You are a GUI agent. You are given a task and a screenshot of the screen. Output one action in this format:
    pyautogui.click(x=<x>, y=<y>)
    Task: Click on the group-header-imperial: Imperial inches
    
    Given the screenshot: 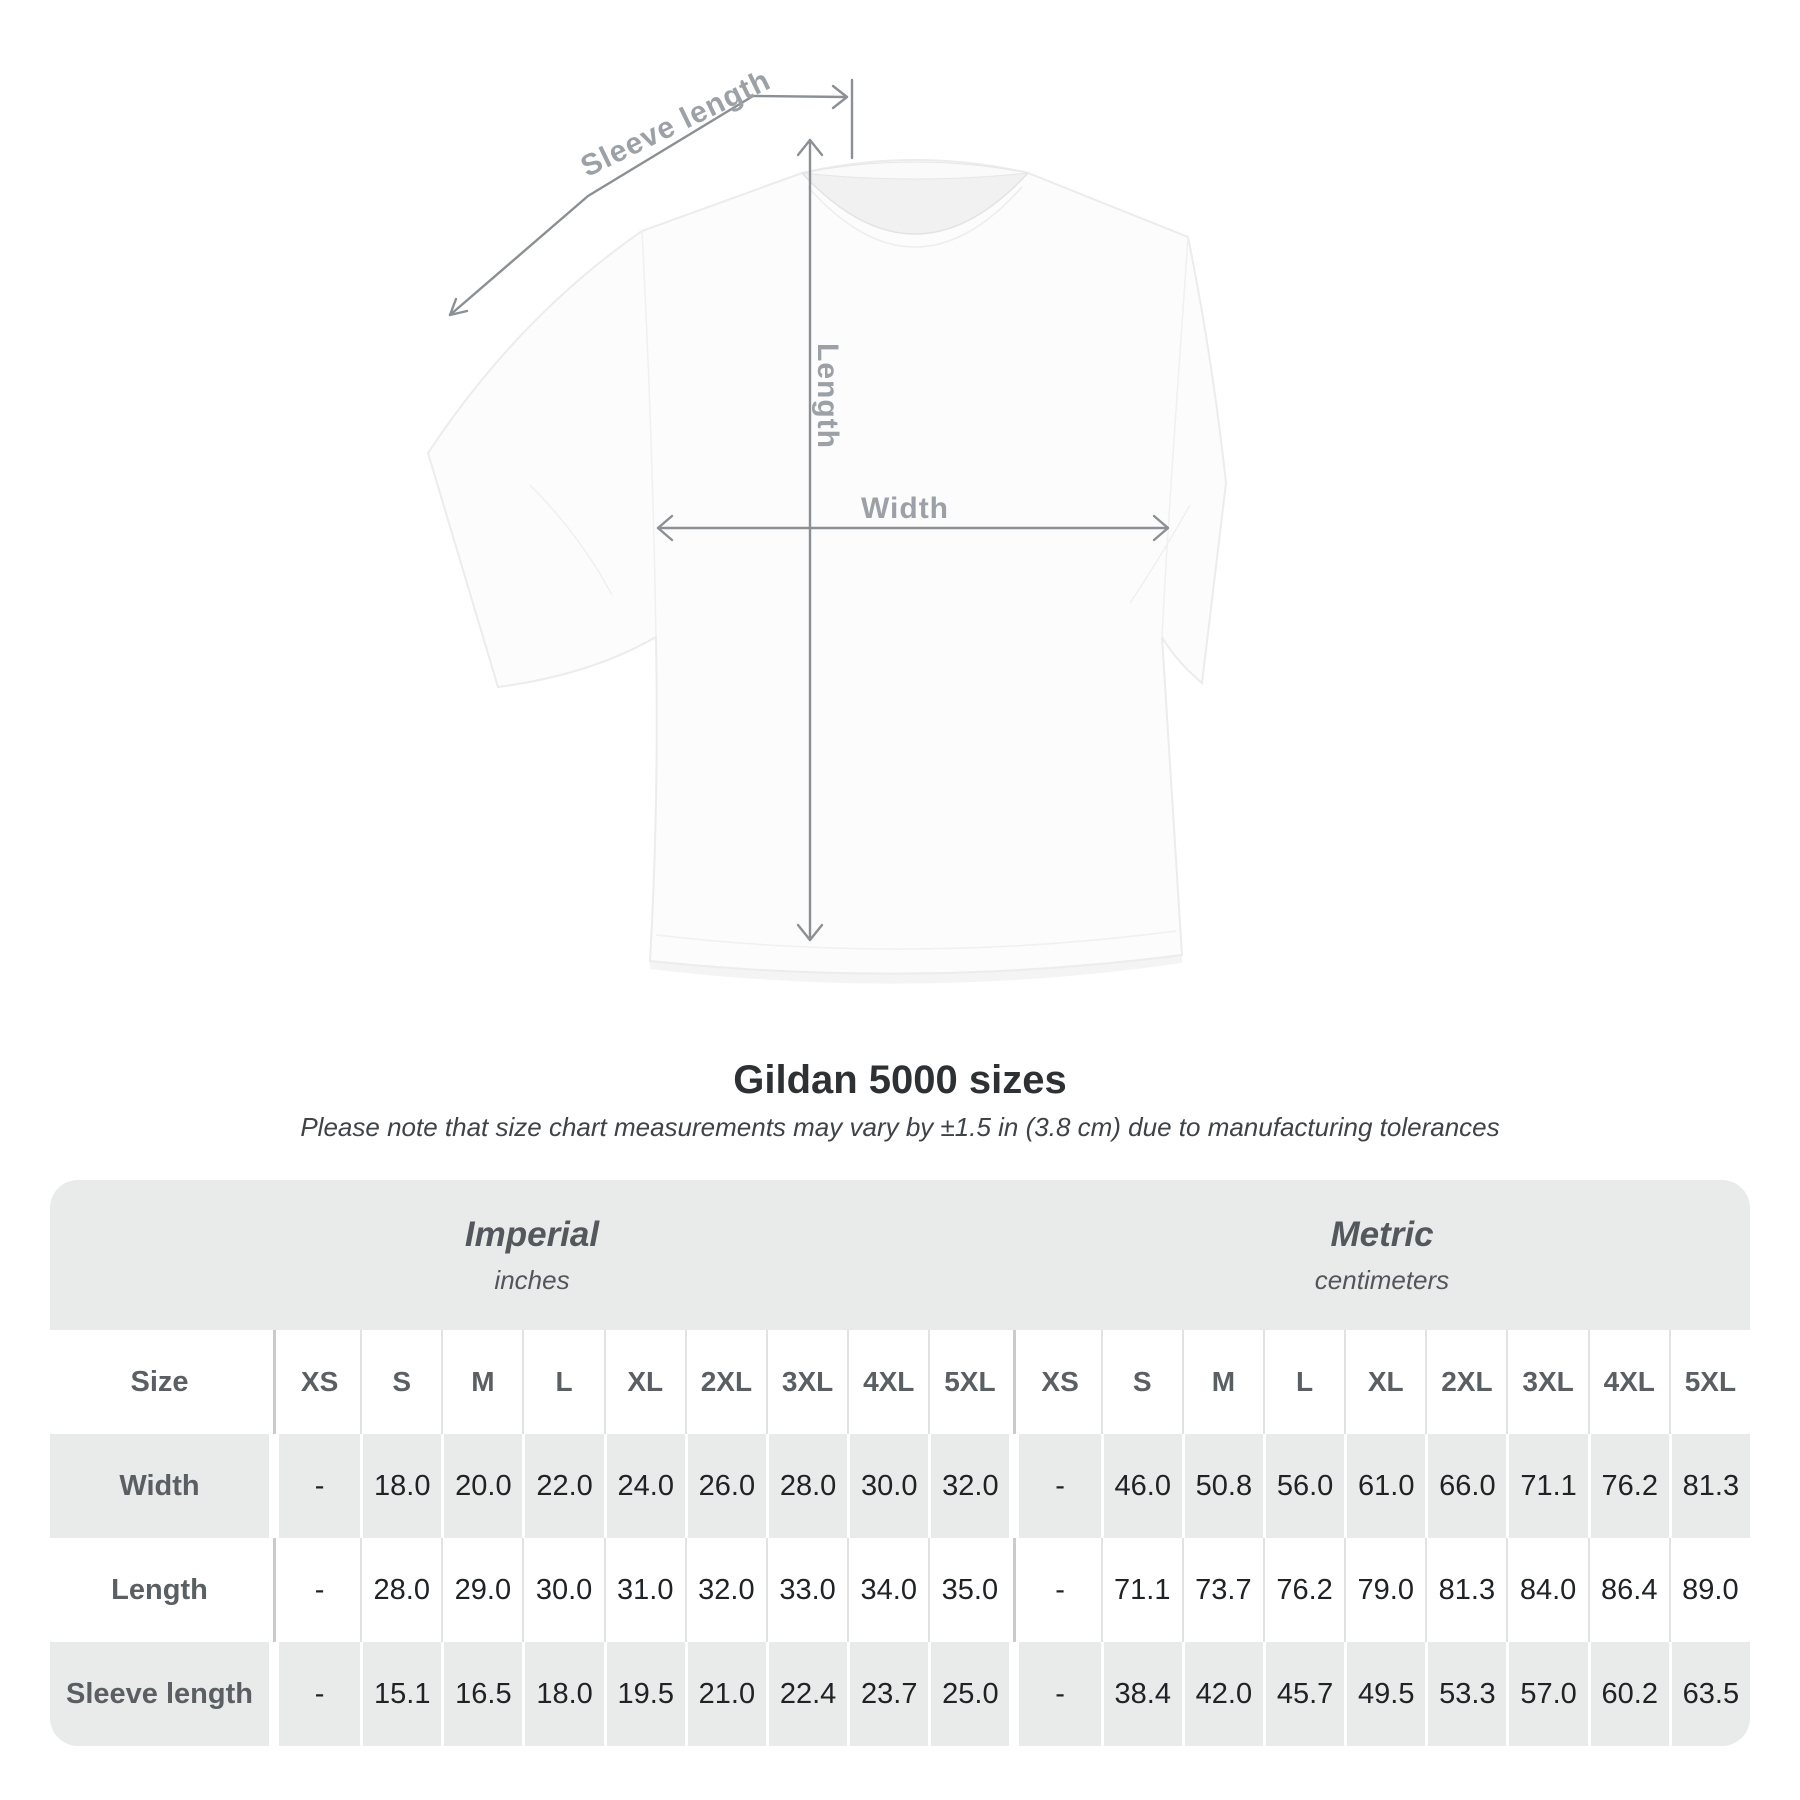 What is the action you would take?
    pyautogui.click(x=532, y=1255)
    